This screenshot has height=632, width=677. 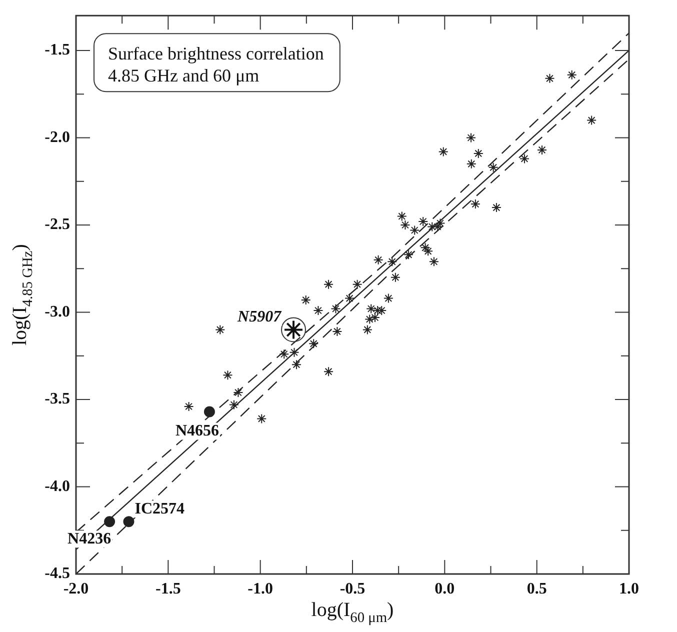 What do you see at coordinates (216, 65) in the screenshot?
I see `text: Surface brightness correlation 4.85 GHz and 60 μm` at bounding box center [216, 65].